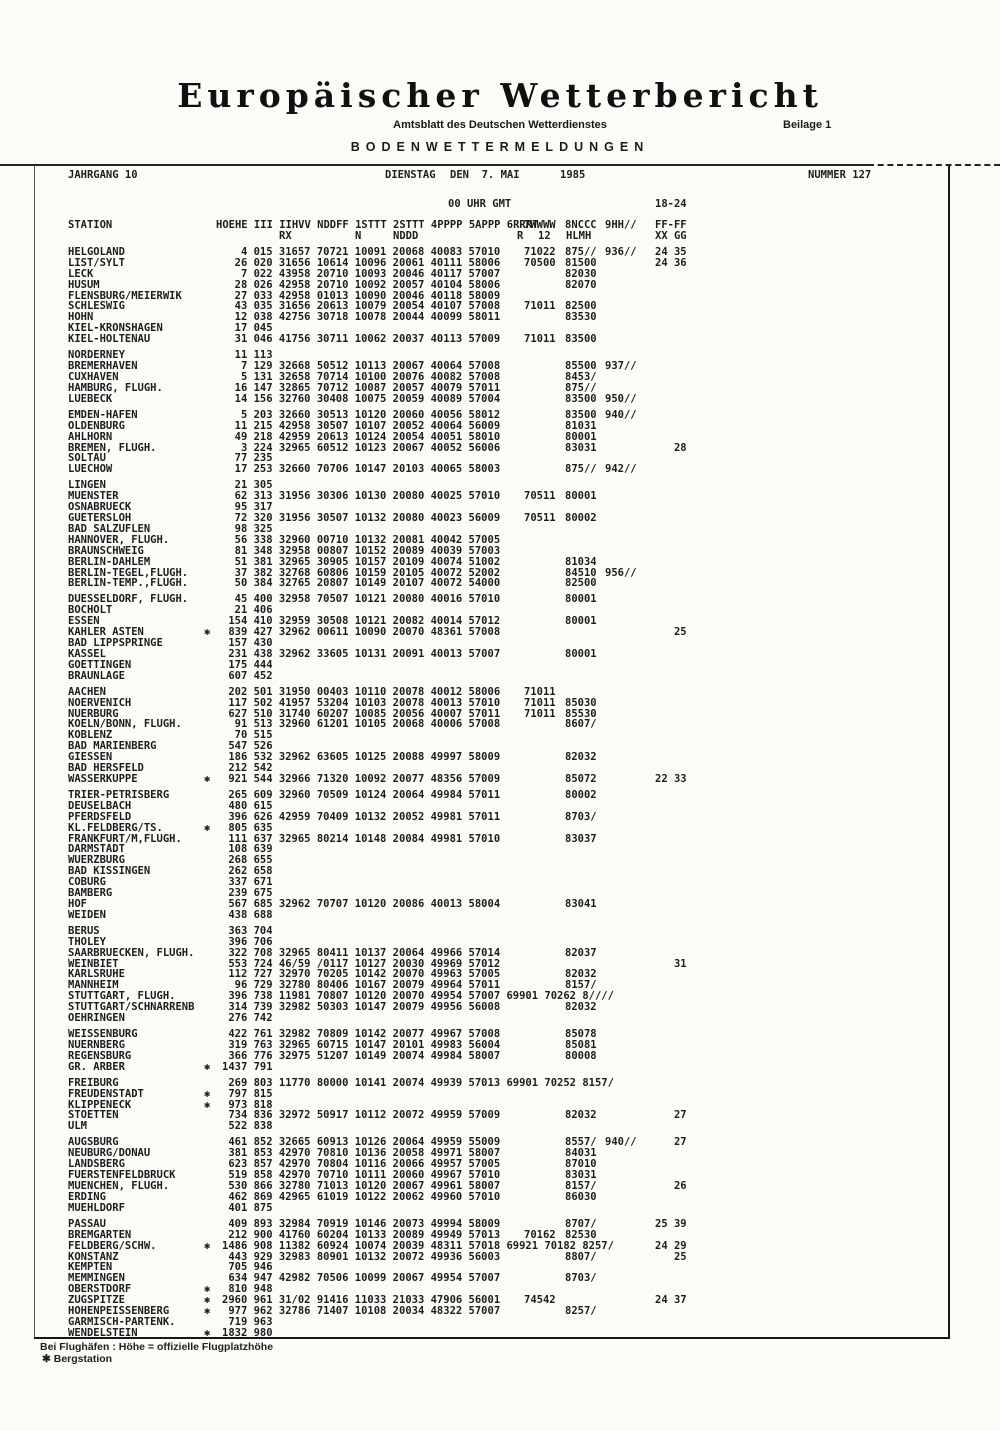  What do you see at coordinates (934, 165) in the screenshot?
I see `top-rule-dashed` at bounding box center [934, 165].